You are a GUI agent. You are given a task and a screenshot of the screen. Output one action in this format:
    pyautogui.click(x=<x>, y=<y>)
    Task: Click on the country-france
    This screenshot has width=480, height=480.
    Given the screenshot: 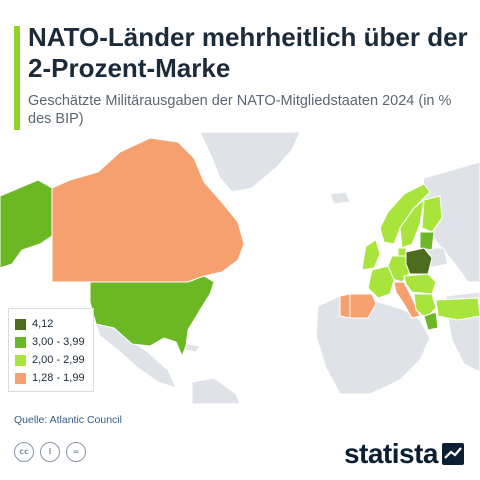 What is the action you would take?
    pyautogui.click(x=381, y=282)
    